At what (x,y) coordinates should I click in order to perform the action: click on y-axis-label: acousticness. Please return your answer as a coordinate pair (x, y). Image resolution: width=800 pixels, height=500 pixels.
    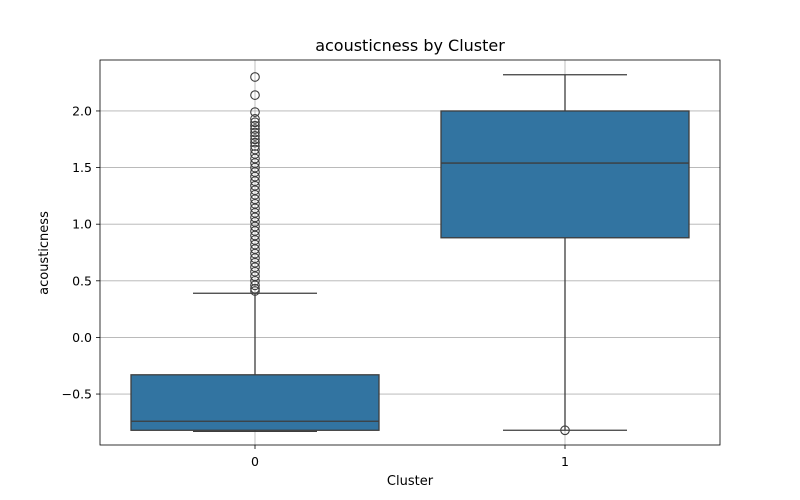
    Looking at the image, I should click on (44, 253).